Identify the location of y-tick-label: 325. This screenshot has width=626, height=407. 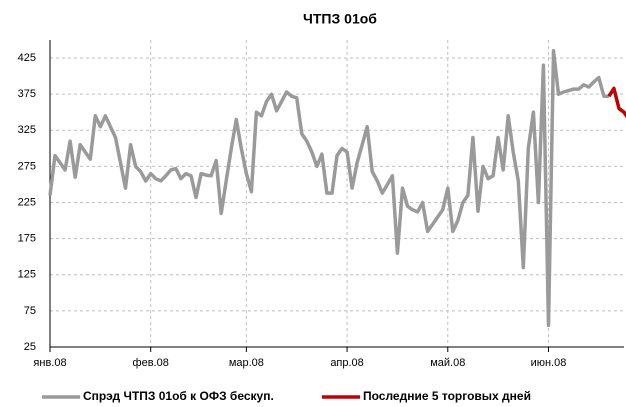
(27, 130).